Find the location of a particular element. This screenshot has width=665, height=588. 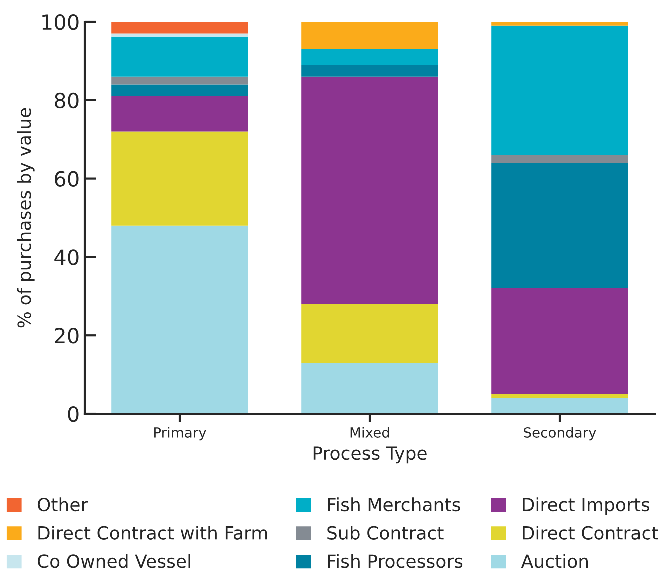

y-tick-label: 80 is located at coordinates (67, 100).